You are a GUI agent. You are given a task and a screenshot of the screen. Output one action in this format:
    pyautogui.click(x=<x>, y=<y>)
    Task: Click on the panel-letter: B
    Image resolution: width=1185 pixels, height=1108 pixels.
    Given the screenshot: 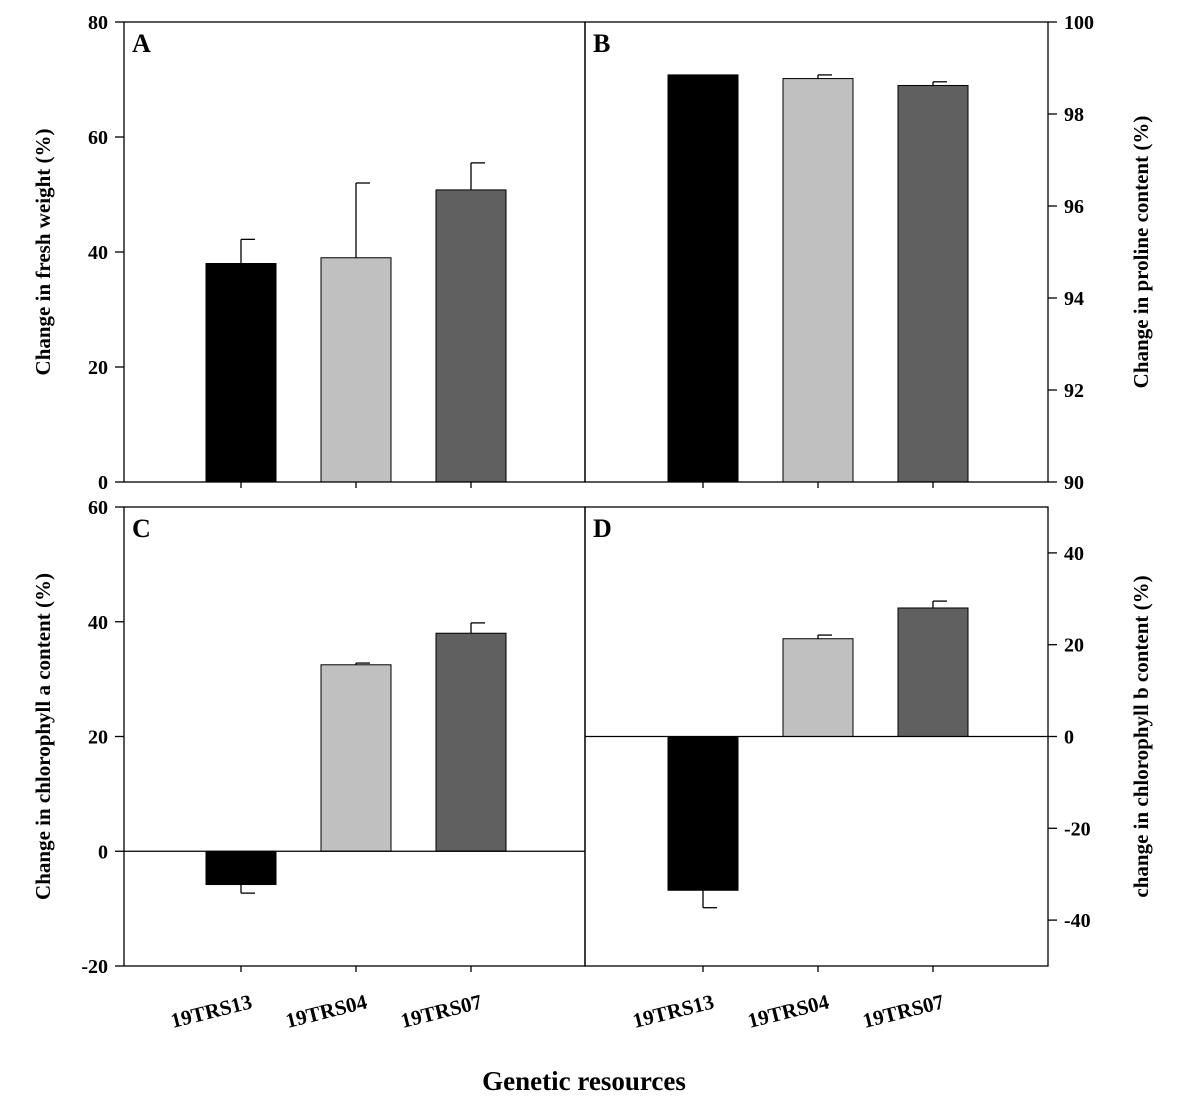 What is the action you would take?
    pyautogui.click(x=601, y=43)
    